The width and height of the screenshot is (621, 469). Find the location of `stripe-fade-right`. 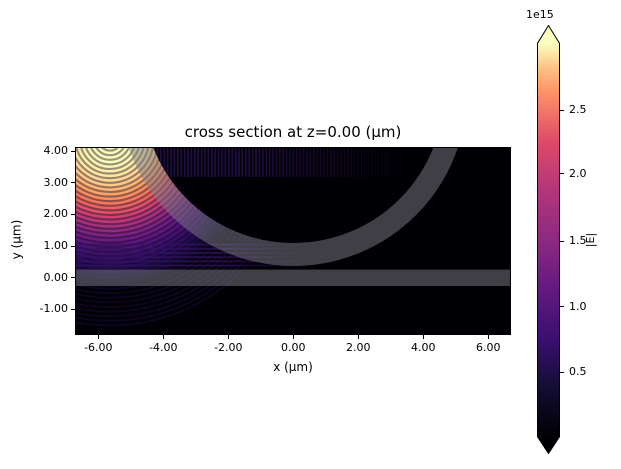

stripe-fade-right is located at coordinates (325, 162).